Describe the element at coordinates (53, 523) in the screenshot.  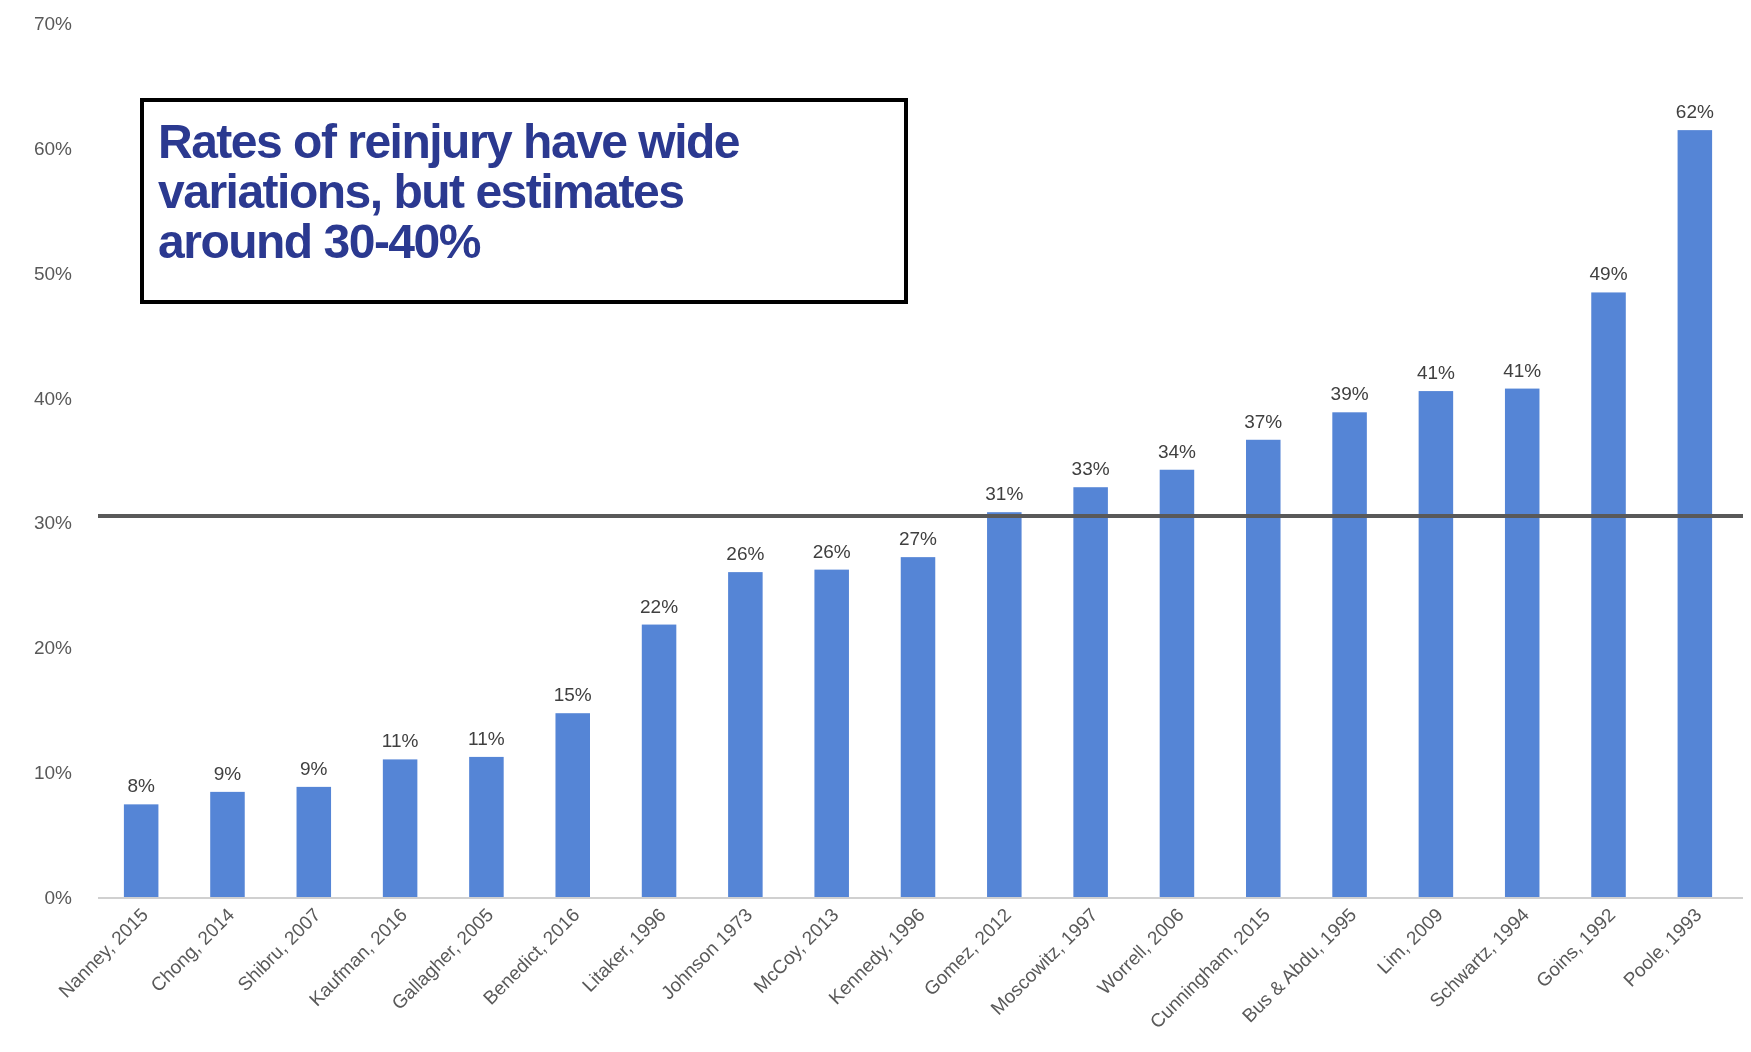
I see `y-tick-label: 30%` at that location.